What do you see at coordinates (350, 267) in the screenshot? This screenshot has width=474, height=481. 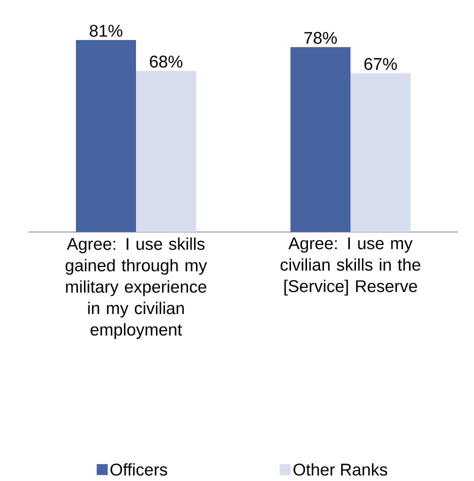 I see `x-tick-label: Agree: I use my civilian skills in the [Service] Reserve` at bounding box center [350, 267].